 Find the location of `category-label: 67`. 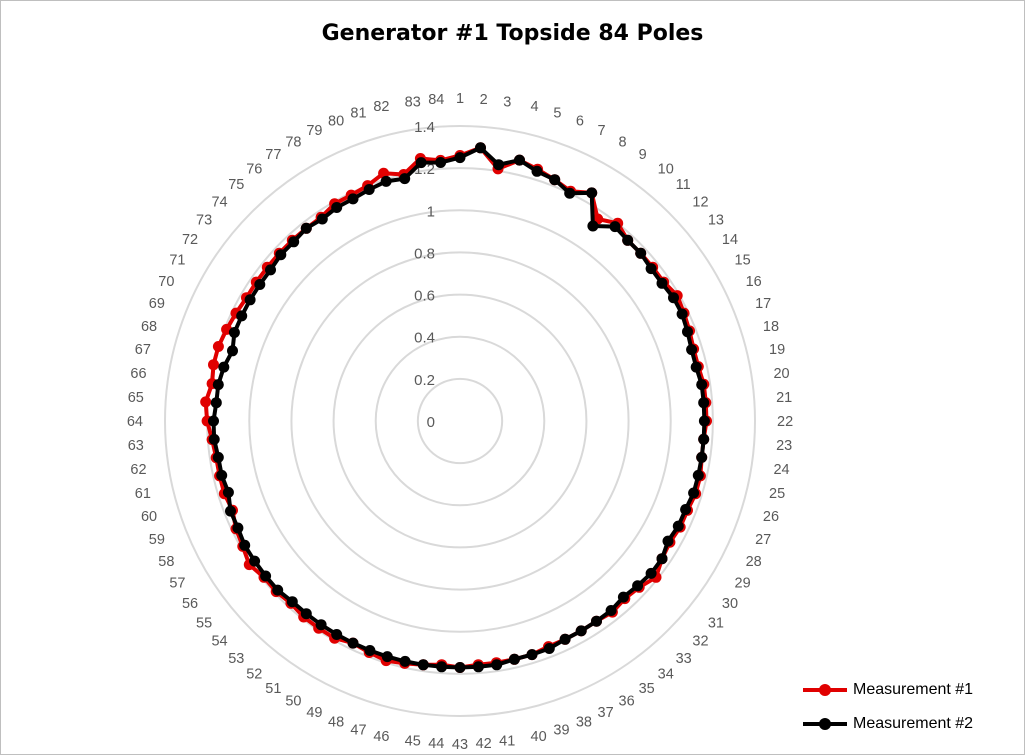

category-label: 67 is located at coordinates (143, 350).